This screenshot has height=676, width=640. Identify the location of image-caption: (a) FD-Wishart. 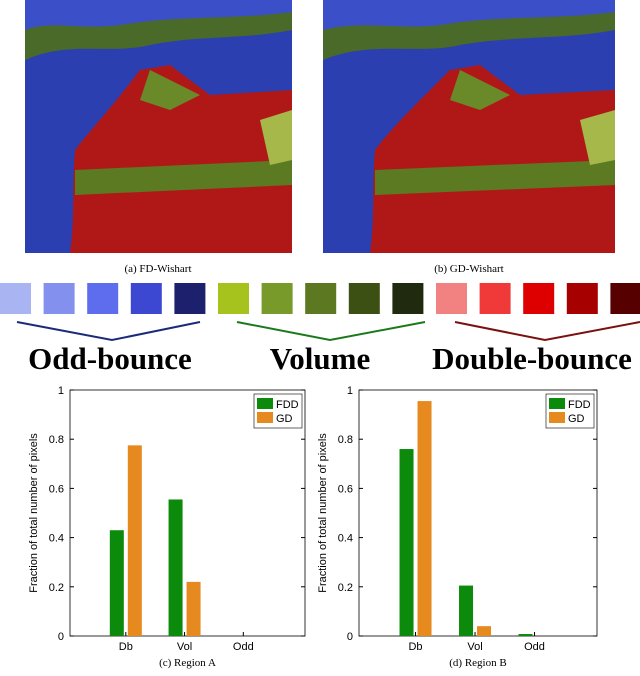
(157, 269).